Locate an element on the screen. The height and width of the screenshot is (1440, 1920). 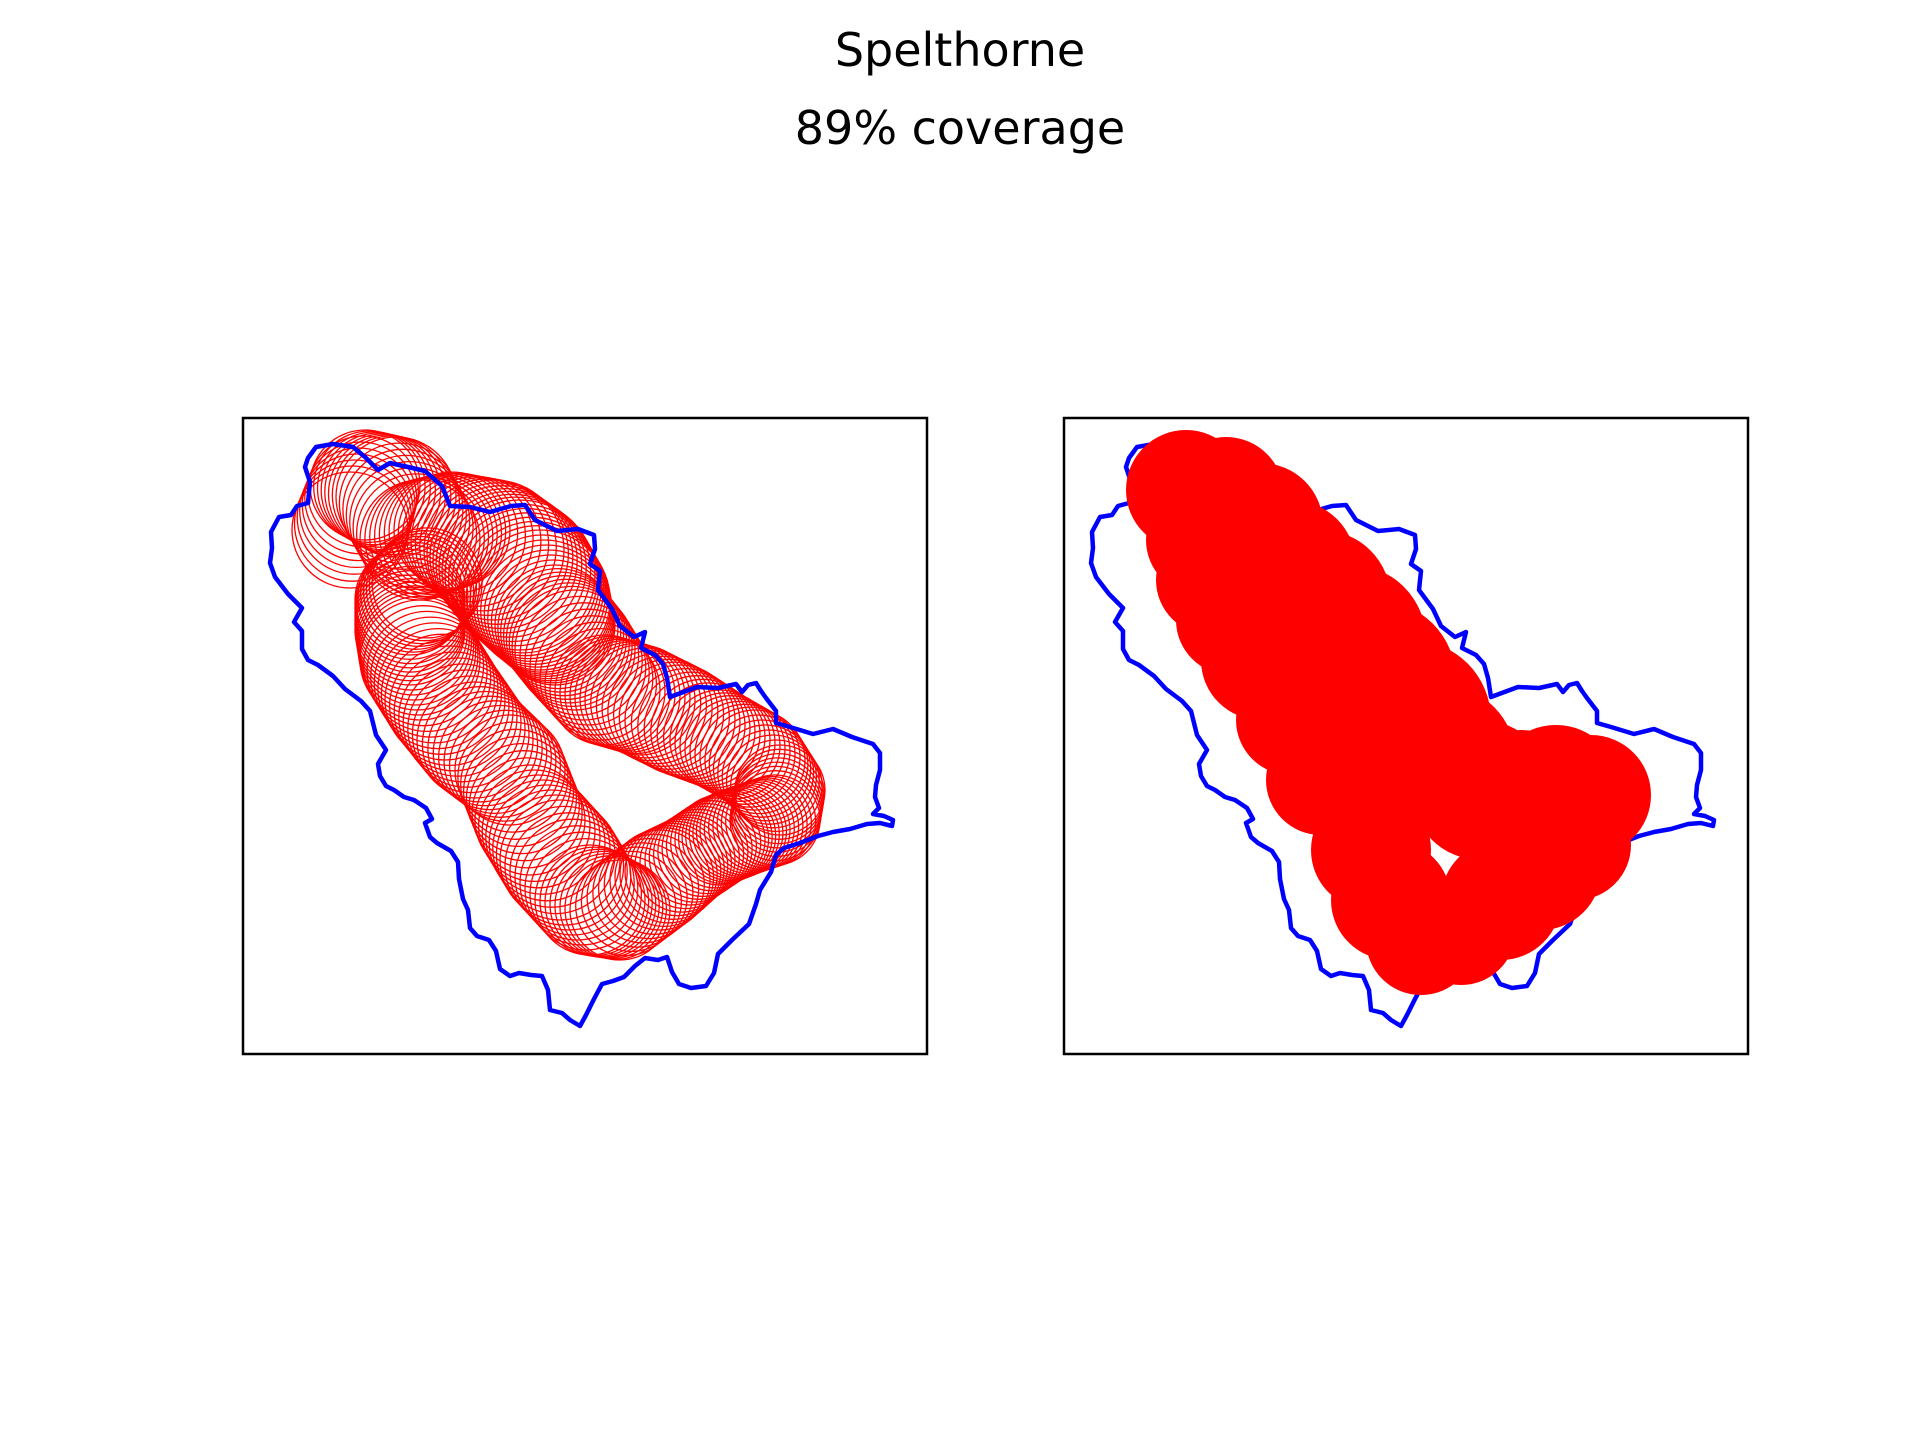
left-coverage-circles is located at coordinates (558, 695).